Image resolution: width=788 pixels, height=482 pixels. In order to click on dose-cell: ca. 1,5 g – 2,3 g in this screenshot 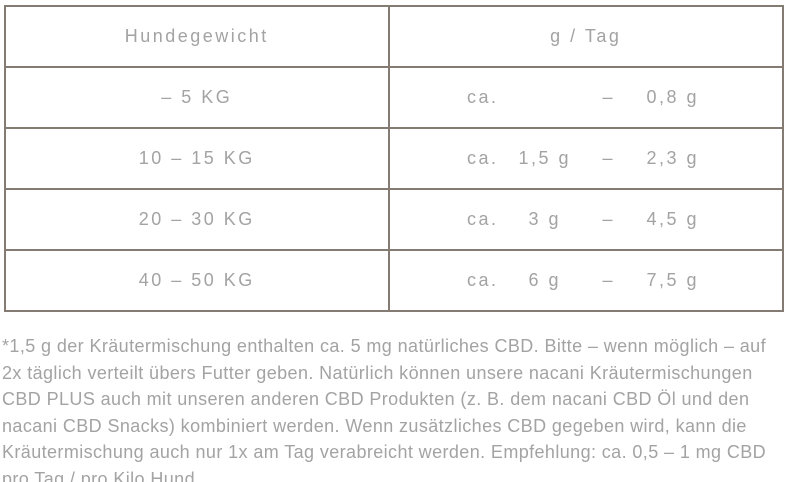, I will do `click(586, 158)`.